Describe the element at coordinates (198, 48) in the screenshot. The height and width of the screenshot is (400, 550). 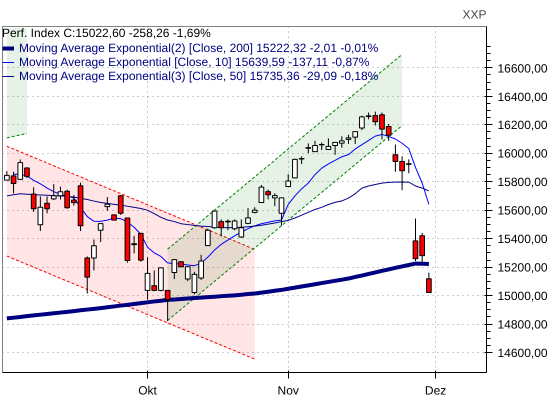
I see `legend-label: Moving Average Exponential(2) [Close, 200] 15222,32 -2,01 -0,01%` at that location.